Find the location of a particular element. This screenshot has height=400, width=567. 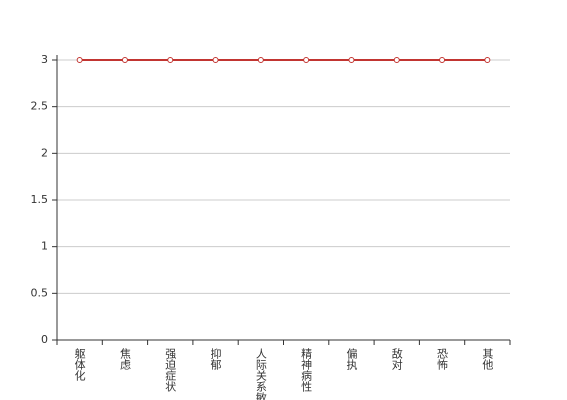

x-tick-label: 精神病性 is located at coordinates (306, 370).